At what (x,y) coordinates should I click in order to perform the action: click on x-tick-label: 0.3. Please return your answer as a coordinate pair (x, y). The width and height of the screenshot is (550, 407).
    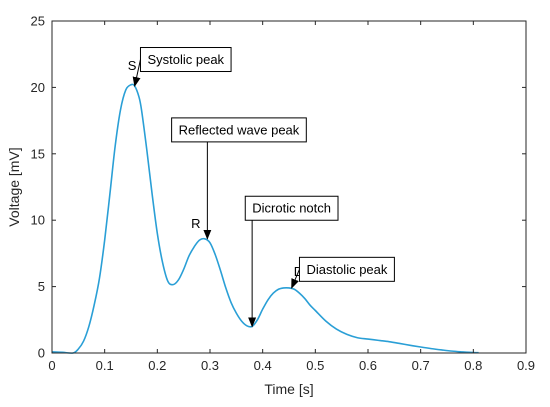
    Looking at the image, I should click on (210, 365).